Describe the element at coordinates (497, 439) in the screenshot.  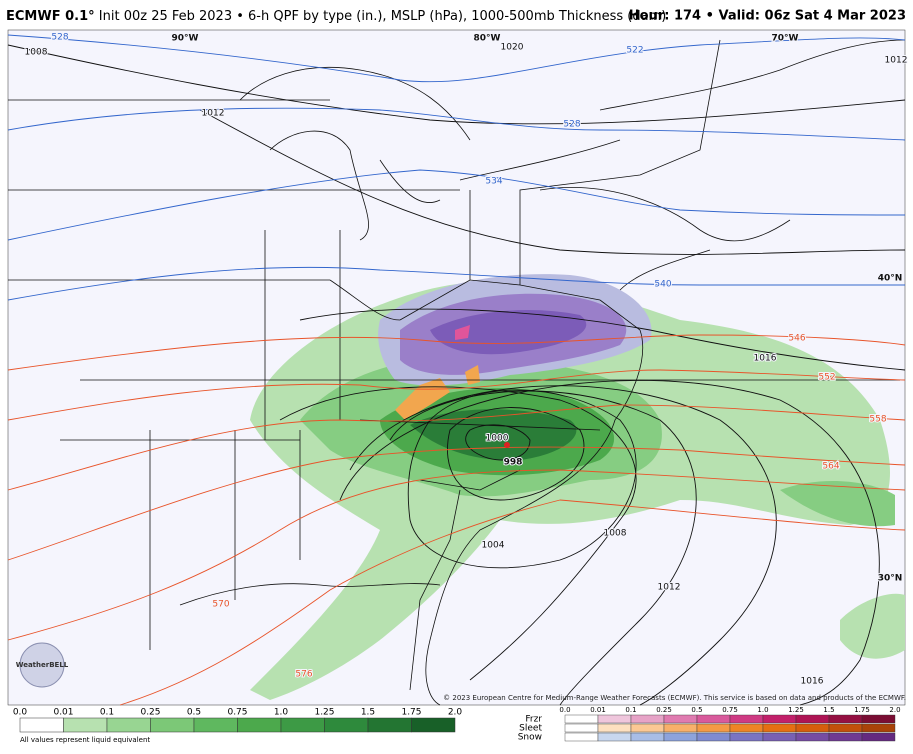
I see `isobar-label: 1000` at that location.